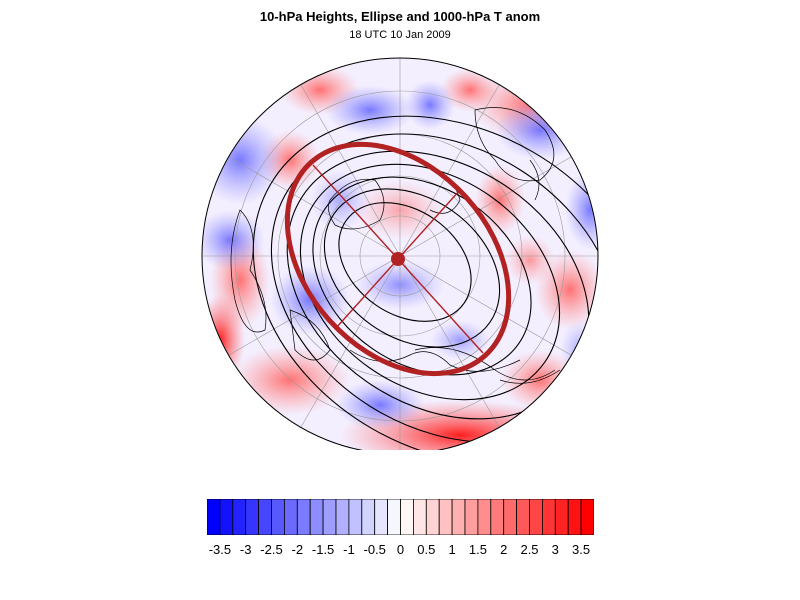 This screenshot has height=600, width=800. I want to click on vortex-ellipse, so click(398, 259).